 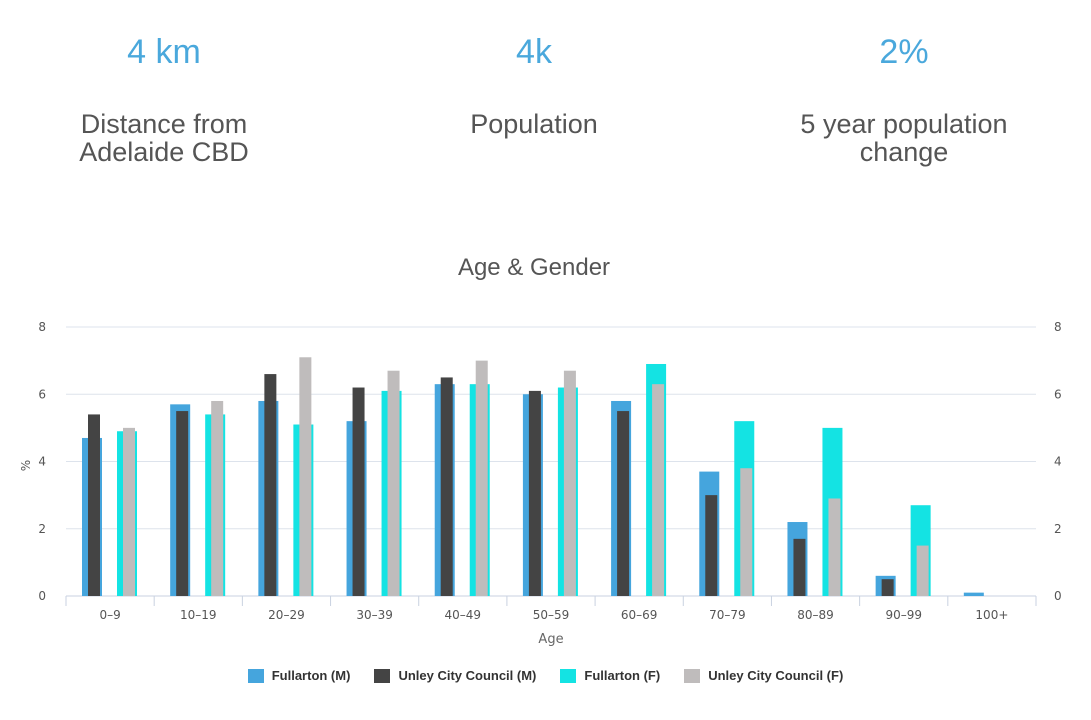 What do you see at coordinates (534, 84) in the screenshot?
I see `stat-population: 4k Population` at bounding box center [534, 84].